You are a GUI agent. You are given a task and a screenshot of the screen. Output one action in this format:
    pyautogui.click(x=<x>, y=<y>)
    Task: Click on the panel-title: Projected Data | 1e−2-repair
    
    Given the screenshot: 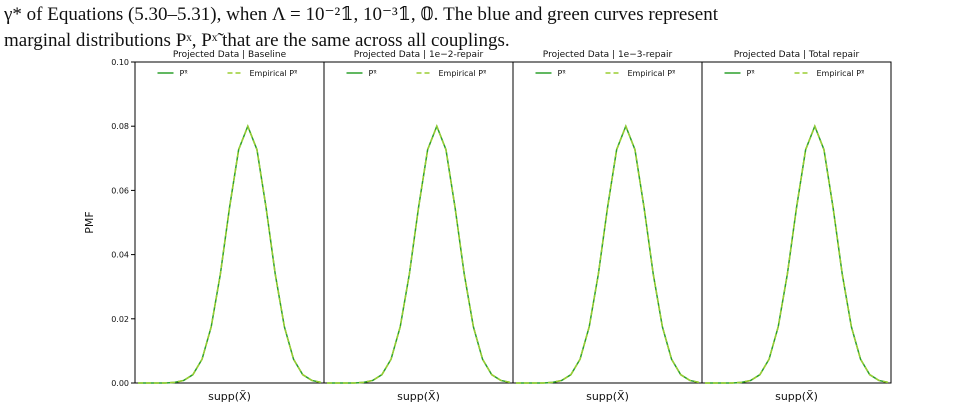 What is the action you would take?
    pyautogui.click(x=419, y=55)
    